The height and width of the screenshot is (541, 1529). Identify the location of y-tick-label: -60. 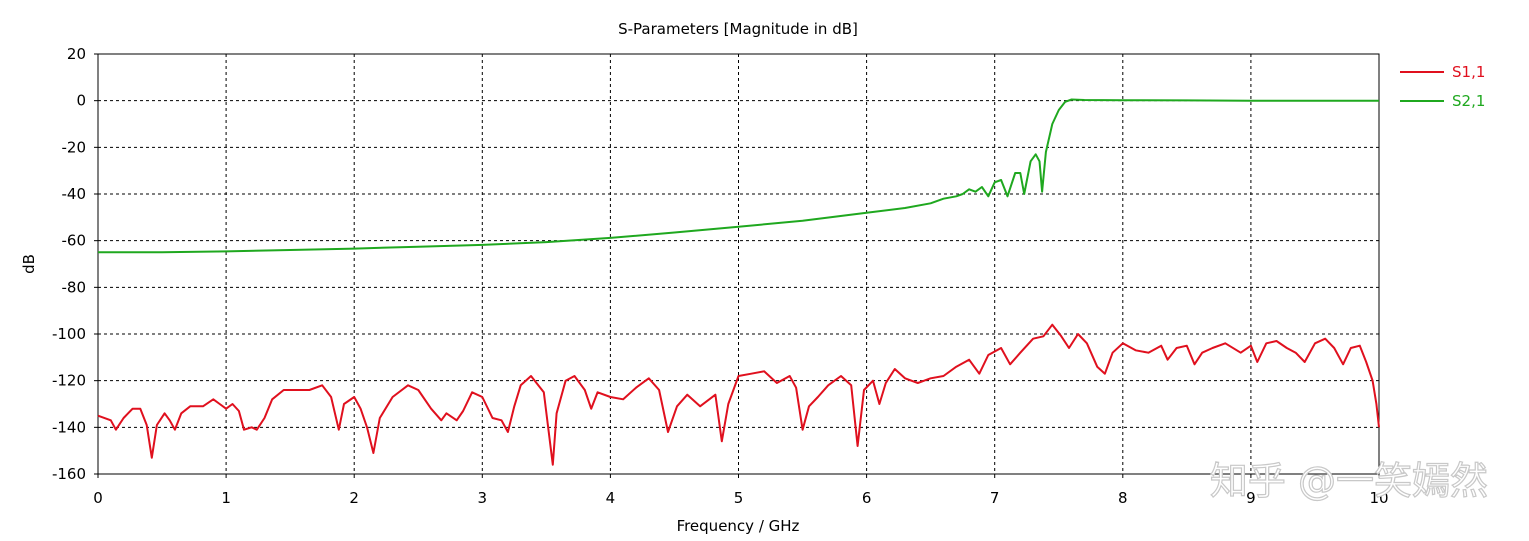
(74, 241).